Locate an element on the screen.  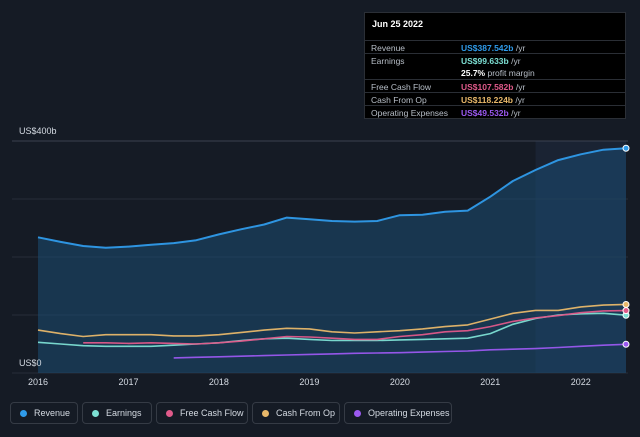
tooltip-date: Jun 25 2022 is located at coordinates (398, 24).